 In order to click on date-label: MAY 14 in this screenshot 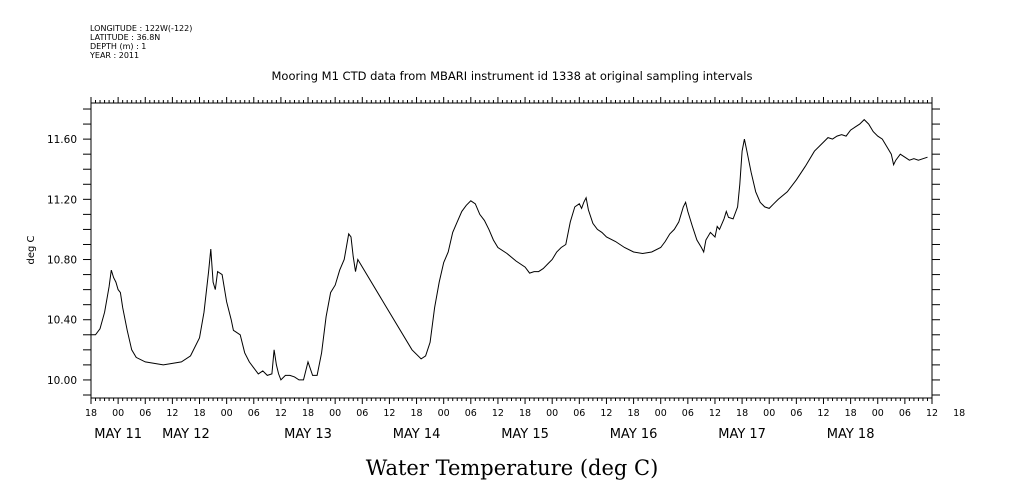, I will do `click(417, 434)`.